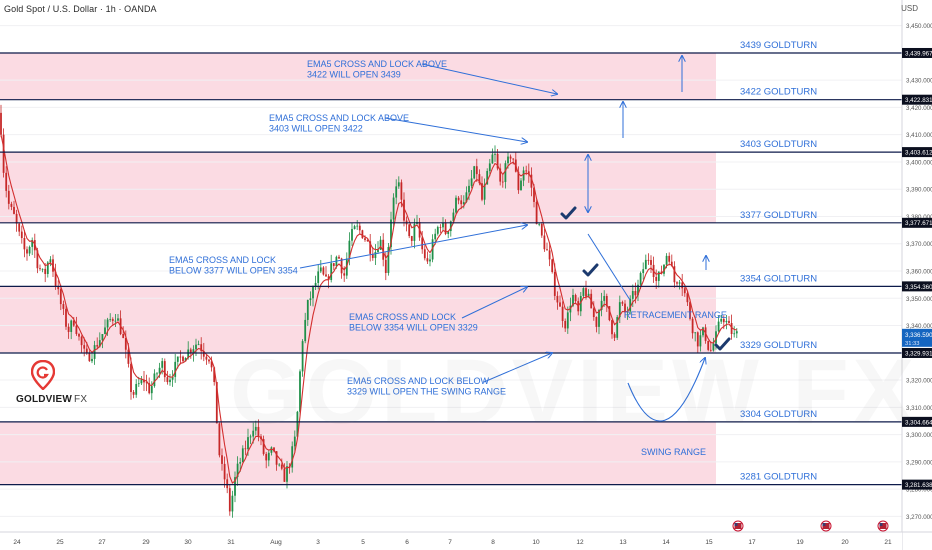 Image resolution: width=932 pixels, height=550 pixels. Describe the element at coordinates (917, 337) in the screenshot. I see `current-price-tag` at that location.